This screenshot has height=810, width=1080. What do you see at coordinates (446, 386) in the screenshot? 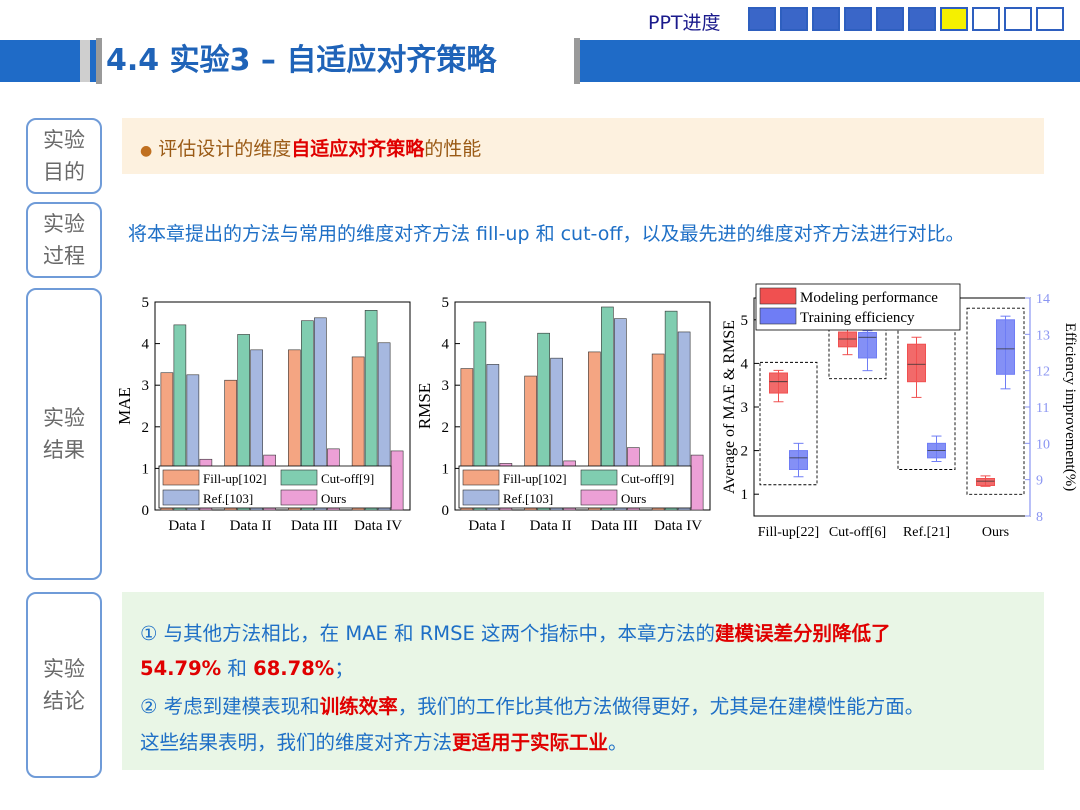
I see `rmse-ytick-label: 3` at bounding box center [446, 386].